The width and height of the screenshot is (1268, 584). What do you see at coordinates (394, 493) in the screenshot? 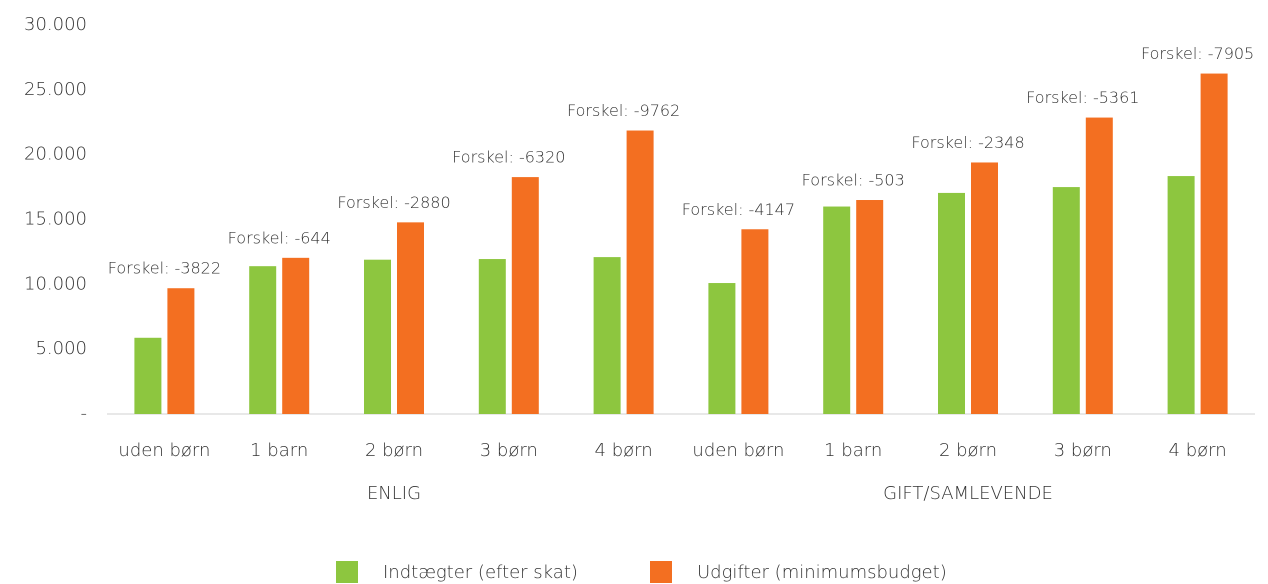
I see `group-label: ENLIG` at bounding box center [394, 493].